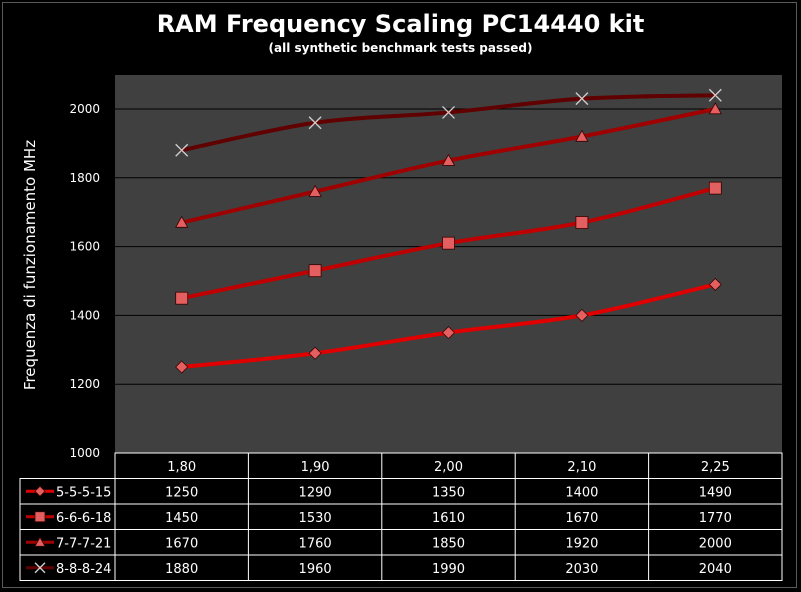  Describe the element at coordinates (581, 492) in the screenshot. I see `table-cell-value: 1400` at that location.